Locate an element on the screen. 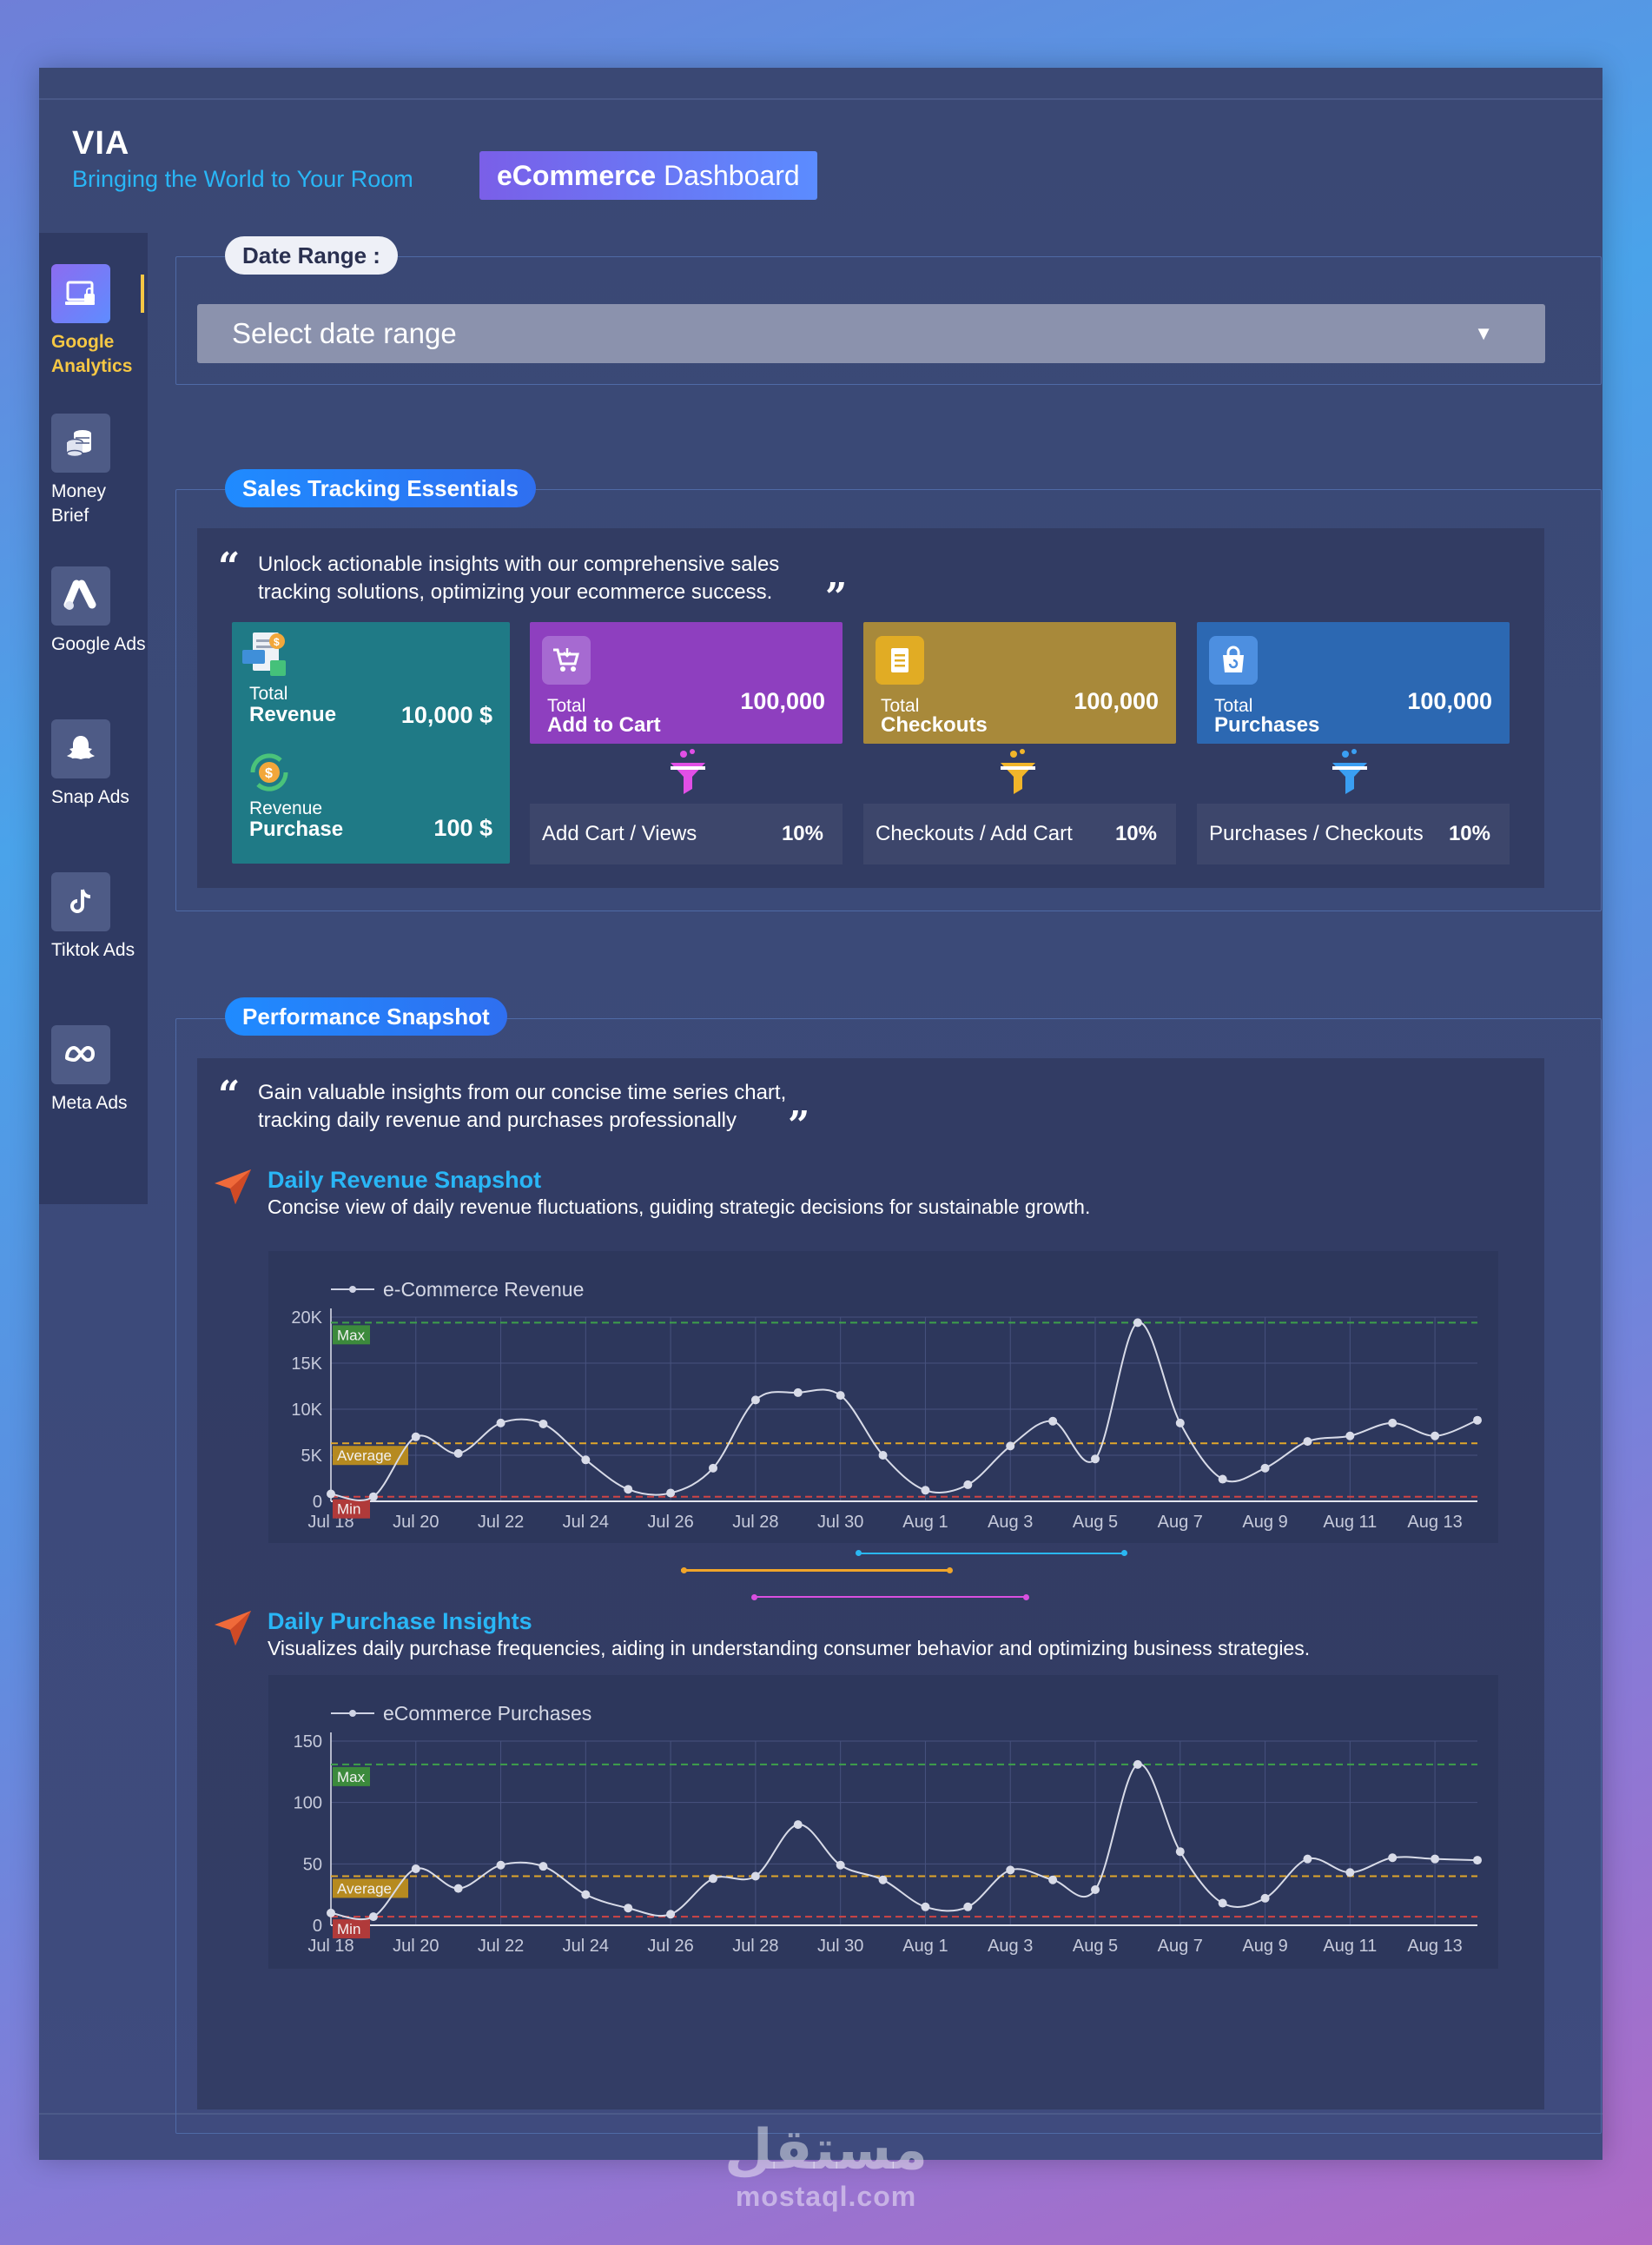  max-line-label: Max is located at coordinates (351, 1777).